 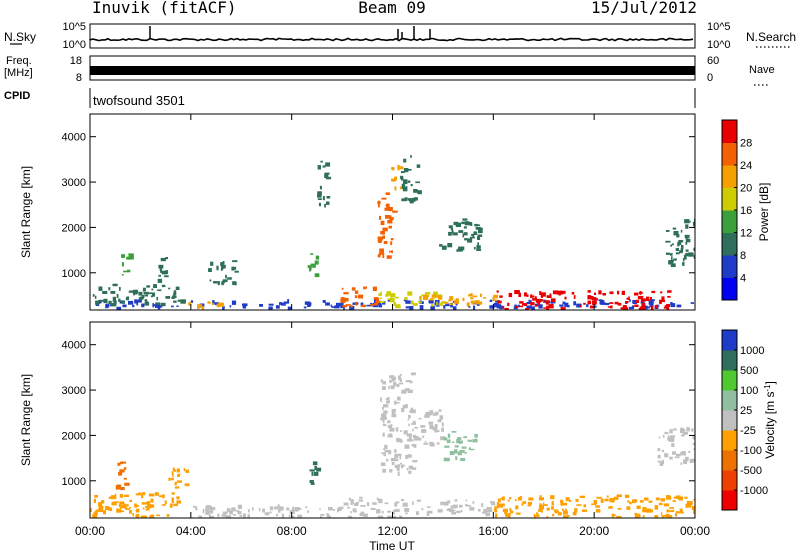 What do you see at coordinates (751, 451) in the screenshot?
I see `colorbar-tick-label: -100` at bounding box center [751, 451].